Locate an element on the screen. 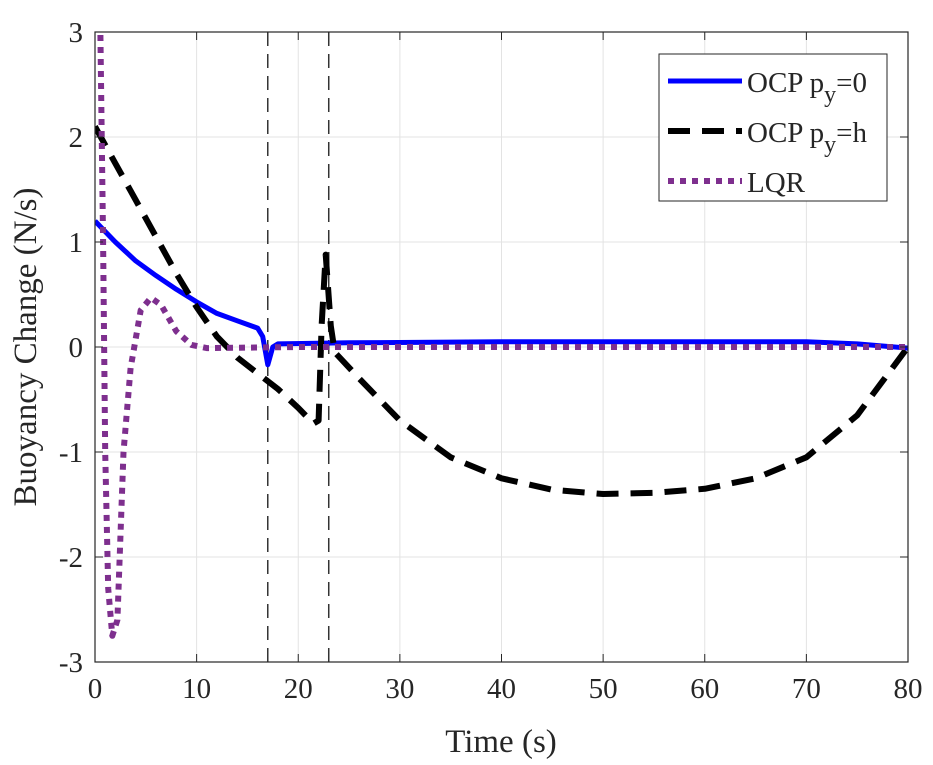 The width and height of the screenshot is (933, 765). y-tick-label: 2 is located at coordinates (76, 138).